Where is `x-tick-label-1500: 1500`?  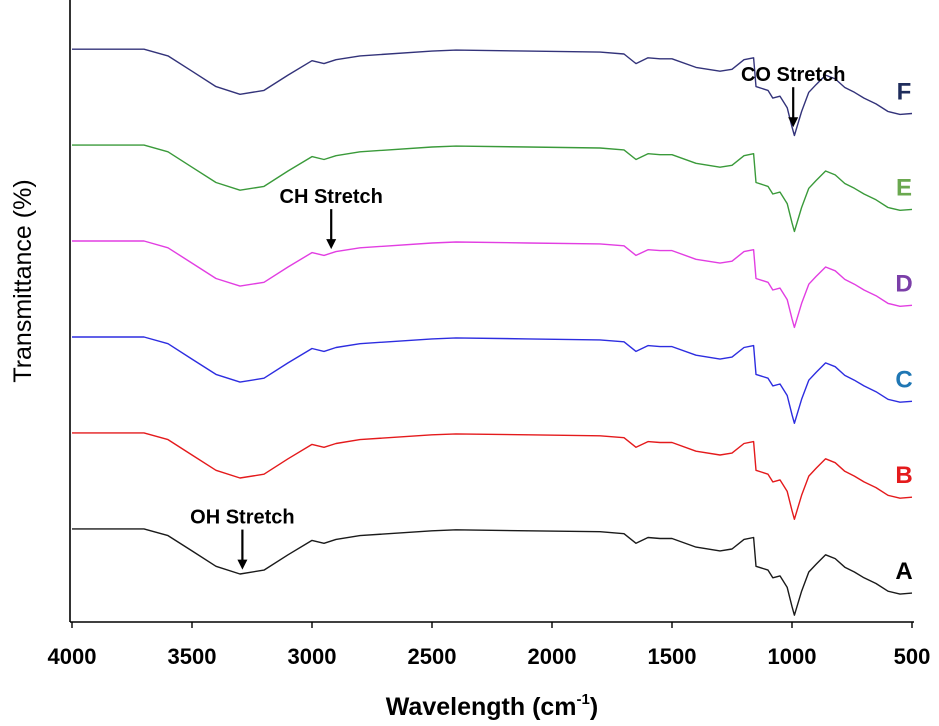
x-tick-label-1500: 1500 is located at coordinates (672, 656).